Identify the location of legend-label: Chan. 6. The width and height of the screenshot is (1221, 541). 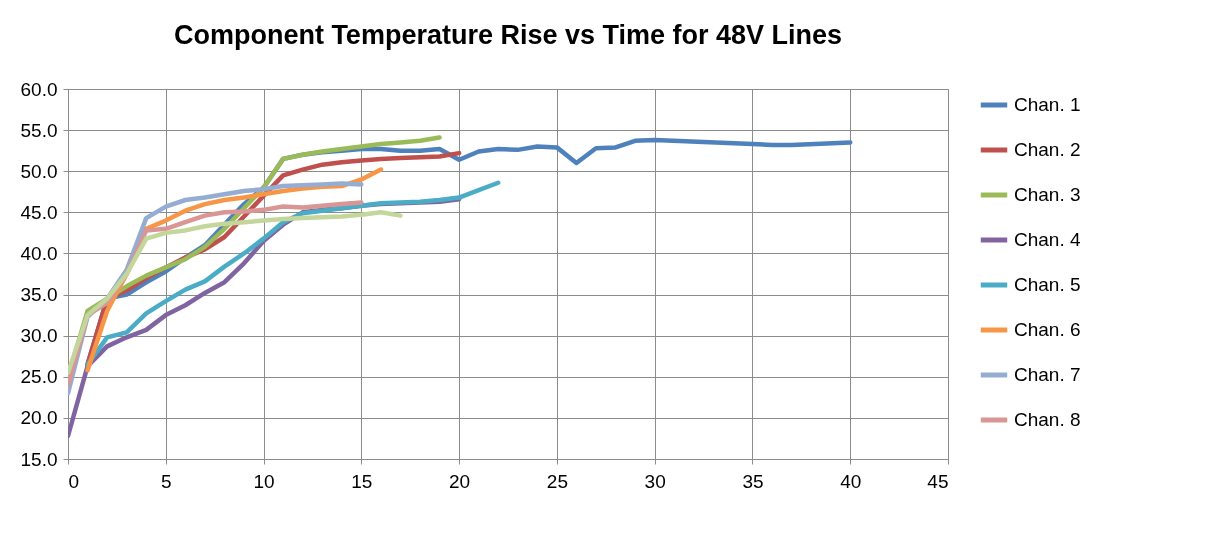
(1047, 329).